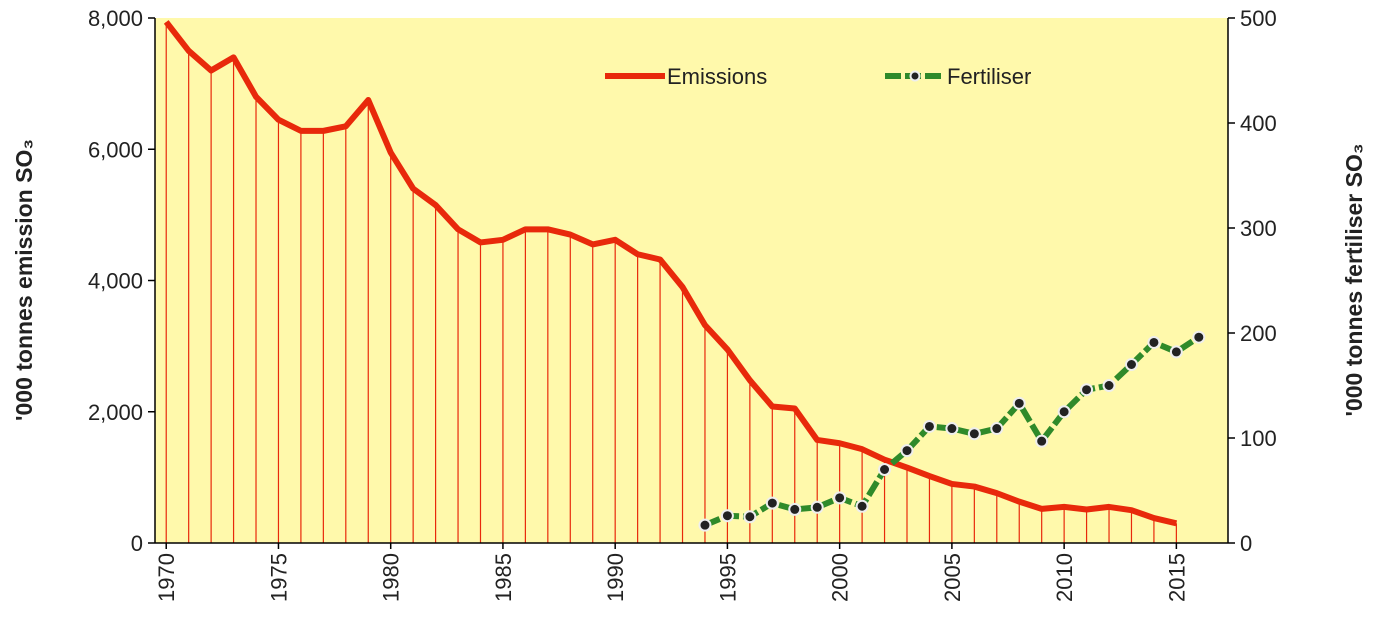 The image size is (1386, 632). Describe the element at coordinates (166, 577) in the screenshot. I see `x-tick-label: 1970` at that location.